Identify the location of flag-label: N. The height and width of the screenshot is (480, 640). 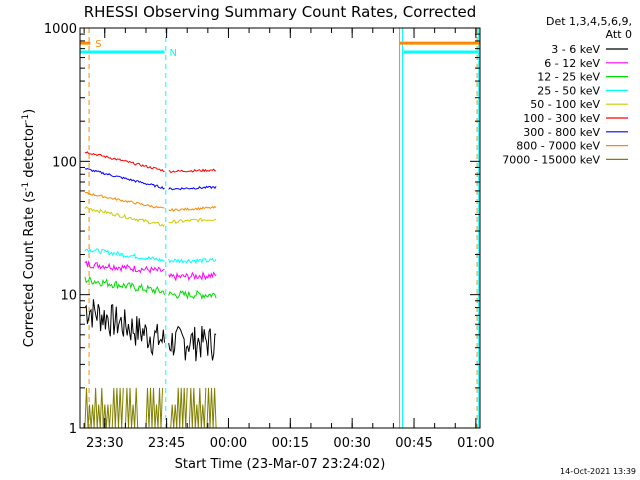
(173, 53).